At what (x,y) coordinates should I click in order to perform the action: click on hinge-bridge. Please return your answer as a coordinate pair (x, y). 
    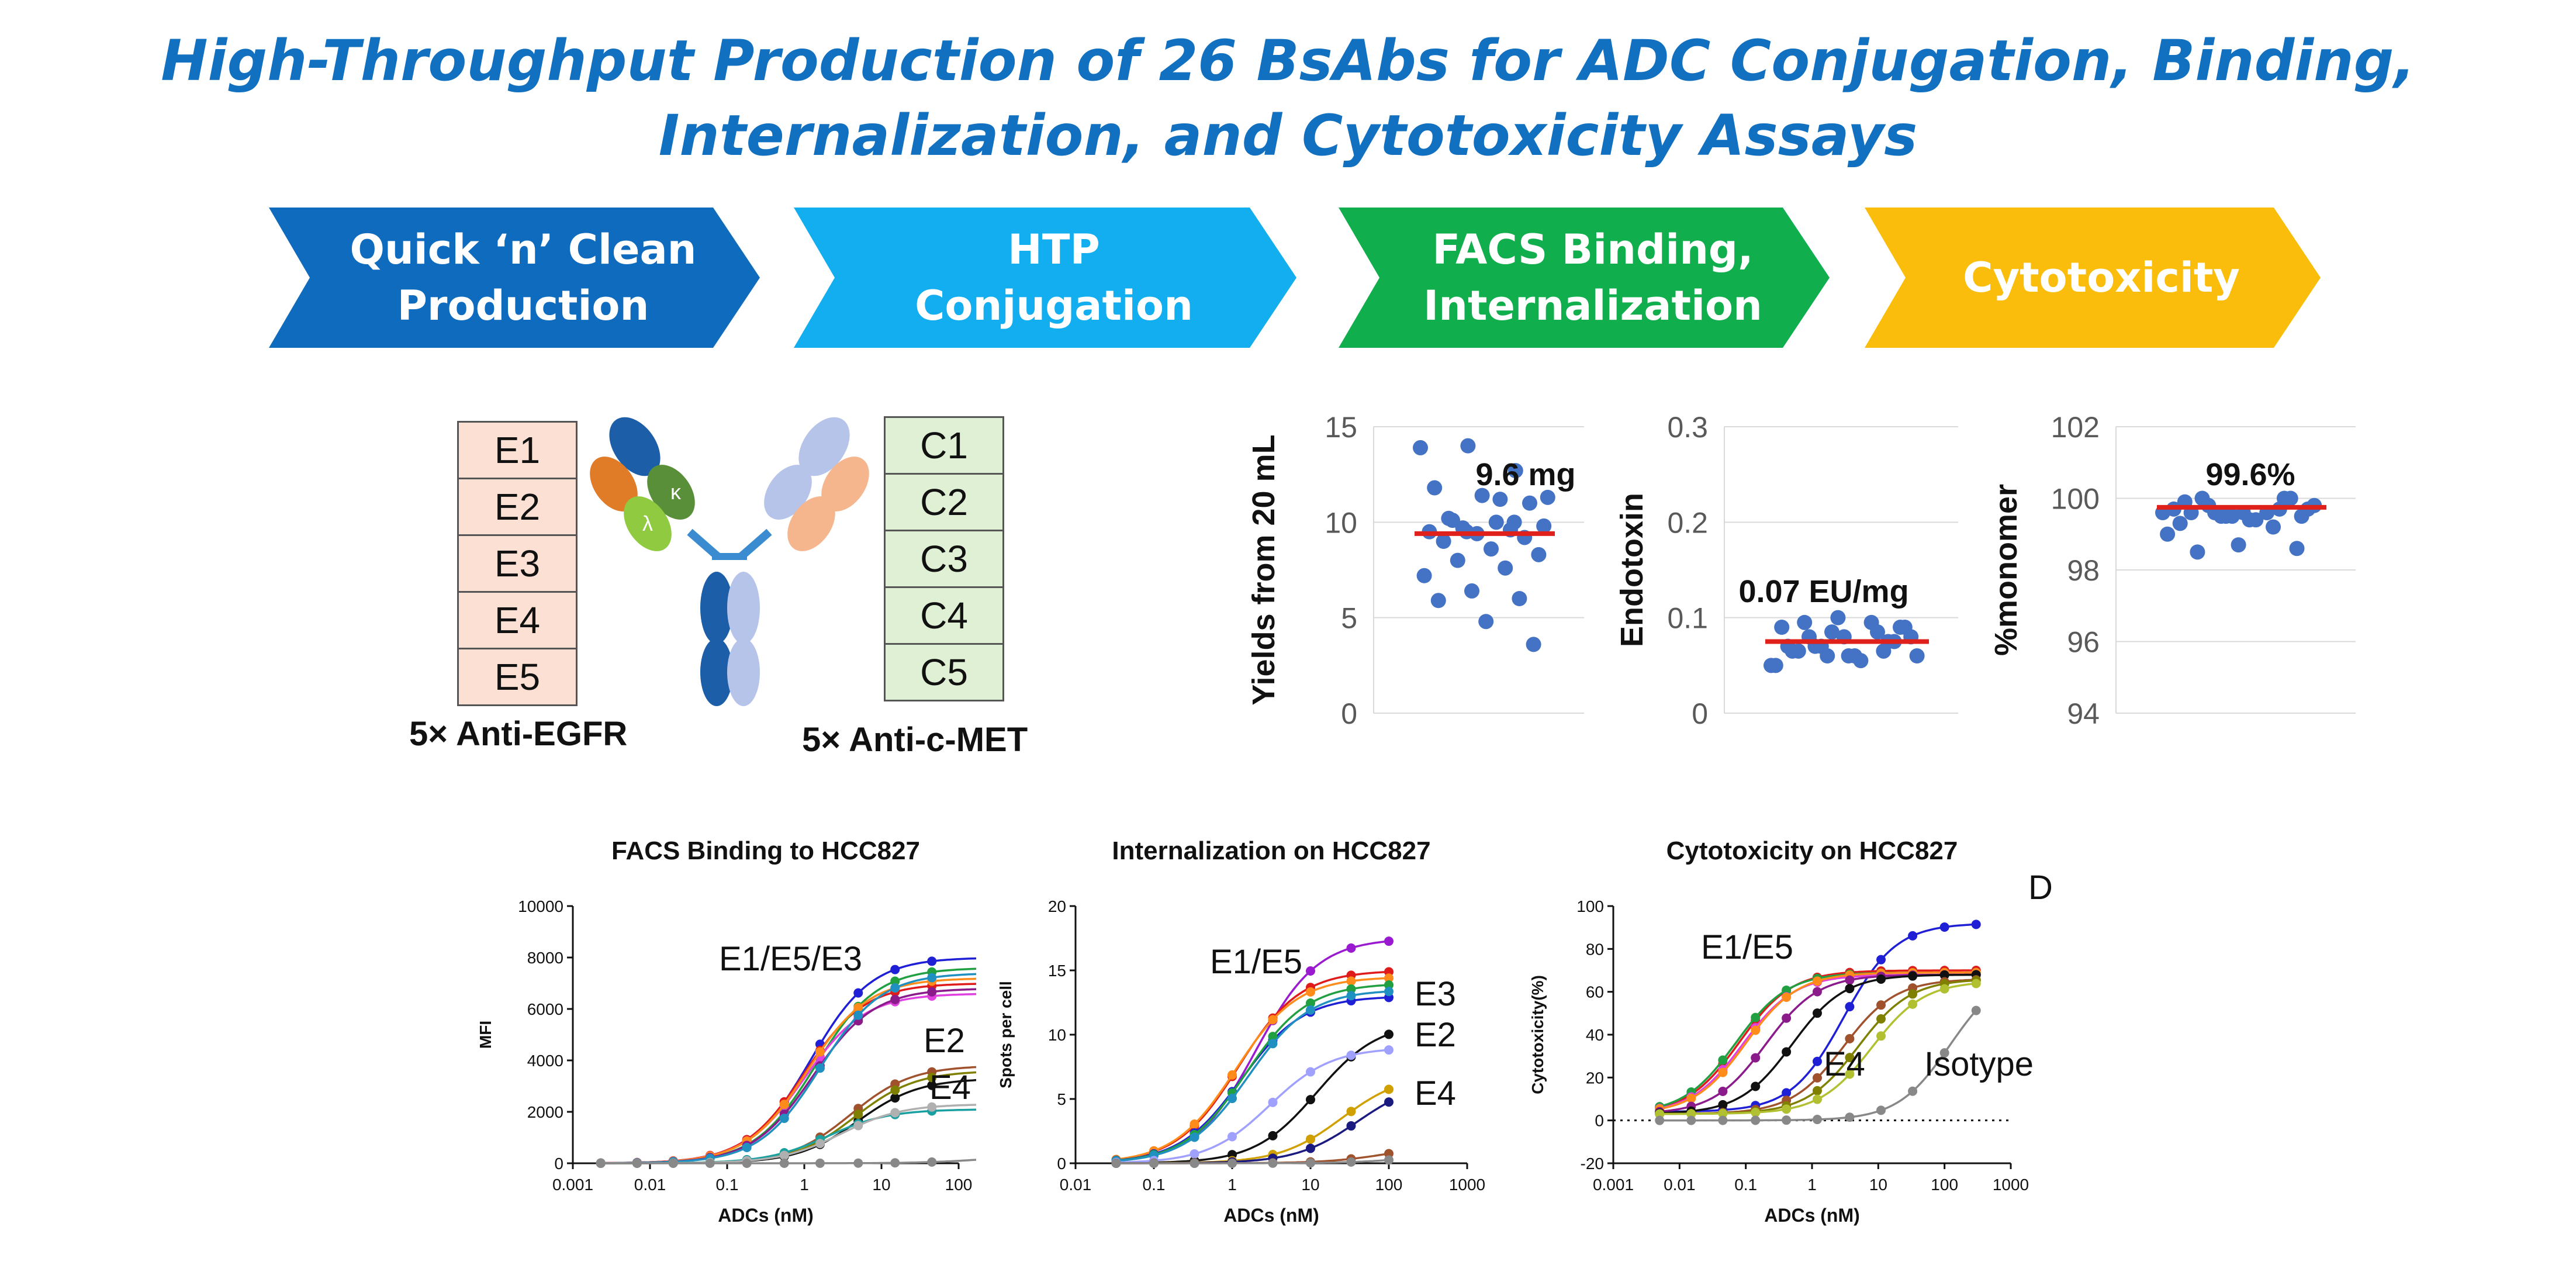
    Looking at the image, I should click on (729, 556).